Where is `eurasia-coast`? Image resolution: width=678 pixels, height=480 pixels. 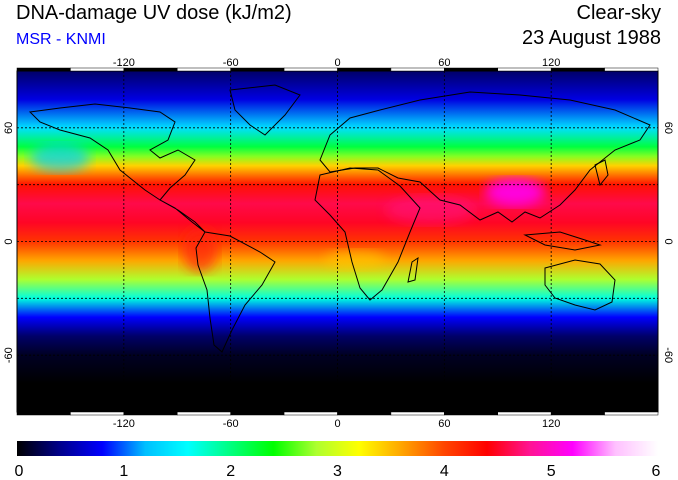 eurasia-coast is located at coordinates (485, 157).